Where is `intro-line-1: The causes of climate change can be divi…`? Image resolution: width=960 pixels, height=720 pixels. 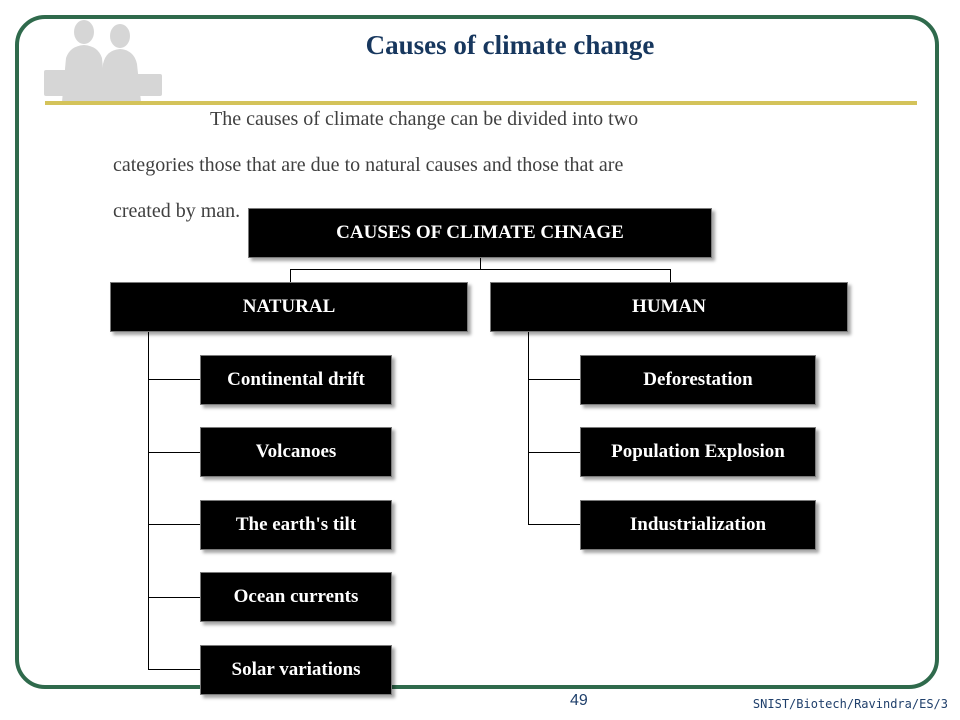
intro-line-1: The causes of climate change can be divi… is located at coordinates (424, 119).